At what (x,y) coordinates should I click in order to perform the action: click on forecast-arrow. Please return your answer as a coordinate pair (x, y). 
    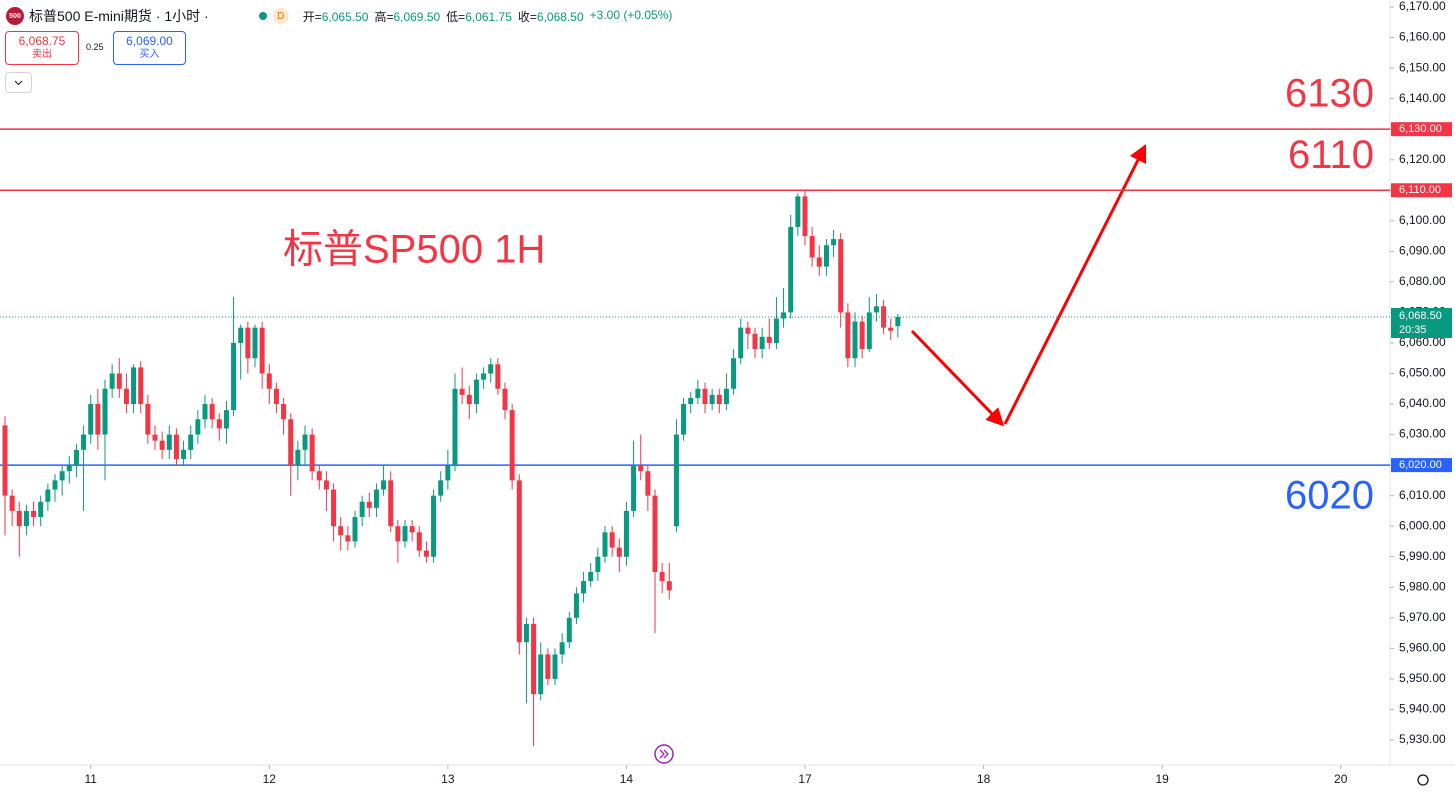
    Looking at the image, I should click on (1028, 285).